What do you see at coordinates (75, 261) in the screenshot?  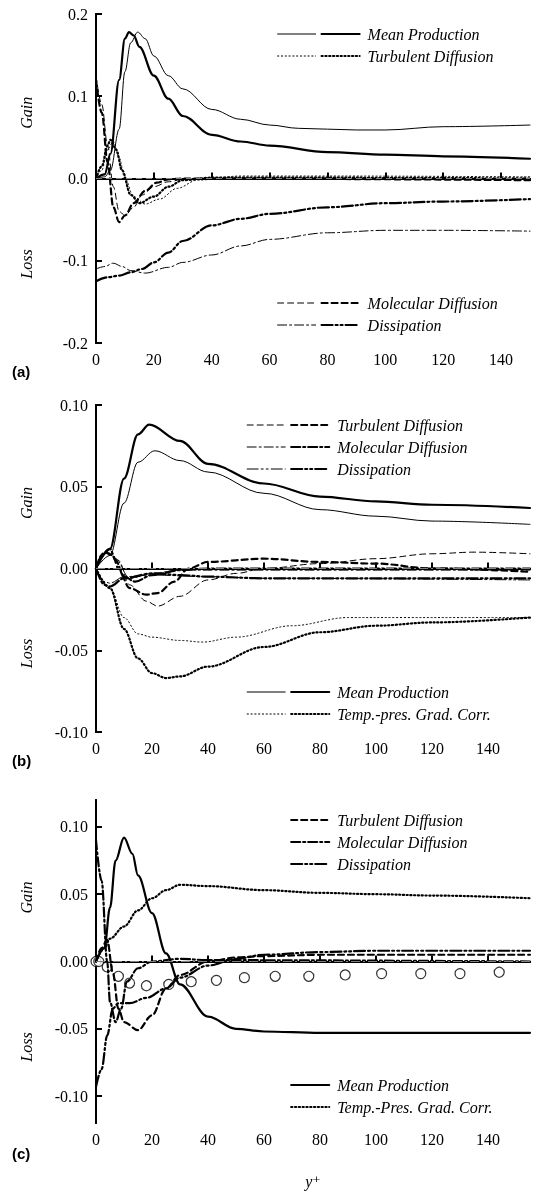 I see `y-tick-label: -0.1` at bounding box center [75, 261].